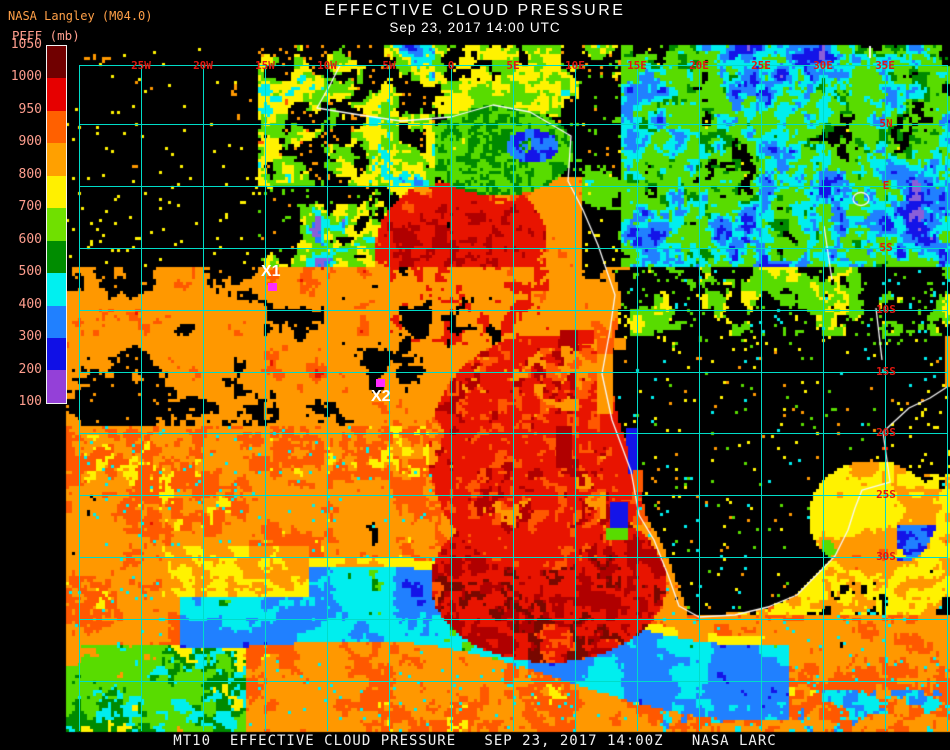 This screenshot has width=950, height=750. What do you see at coordinates (30, 174) in the screenshot?
I see `colorbar-tick: 800` at bounding box center [30, 174].